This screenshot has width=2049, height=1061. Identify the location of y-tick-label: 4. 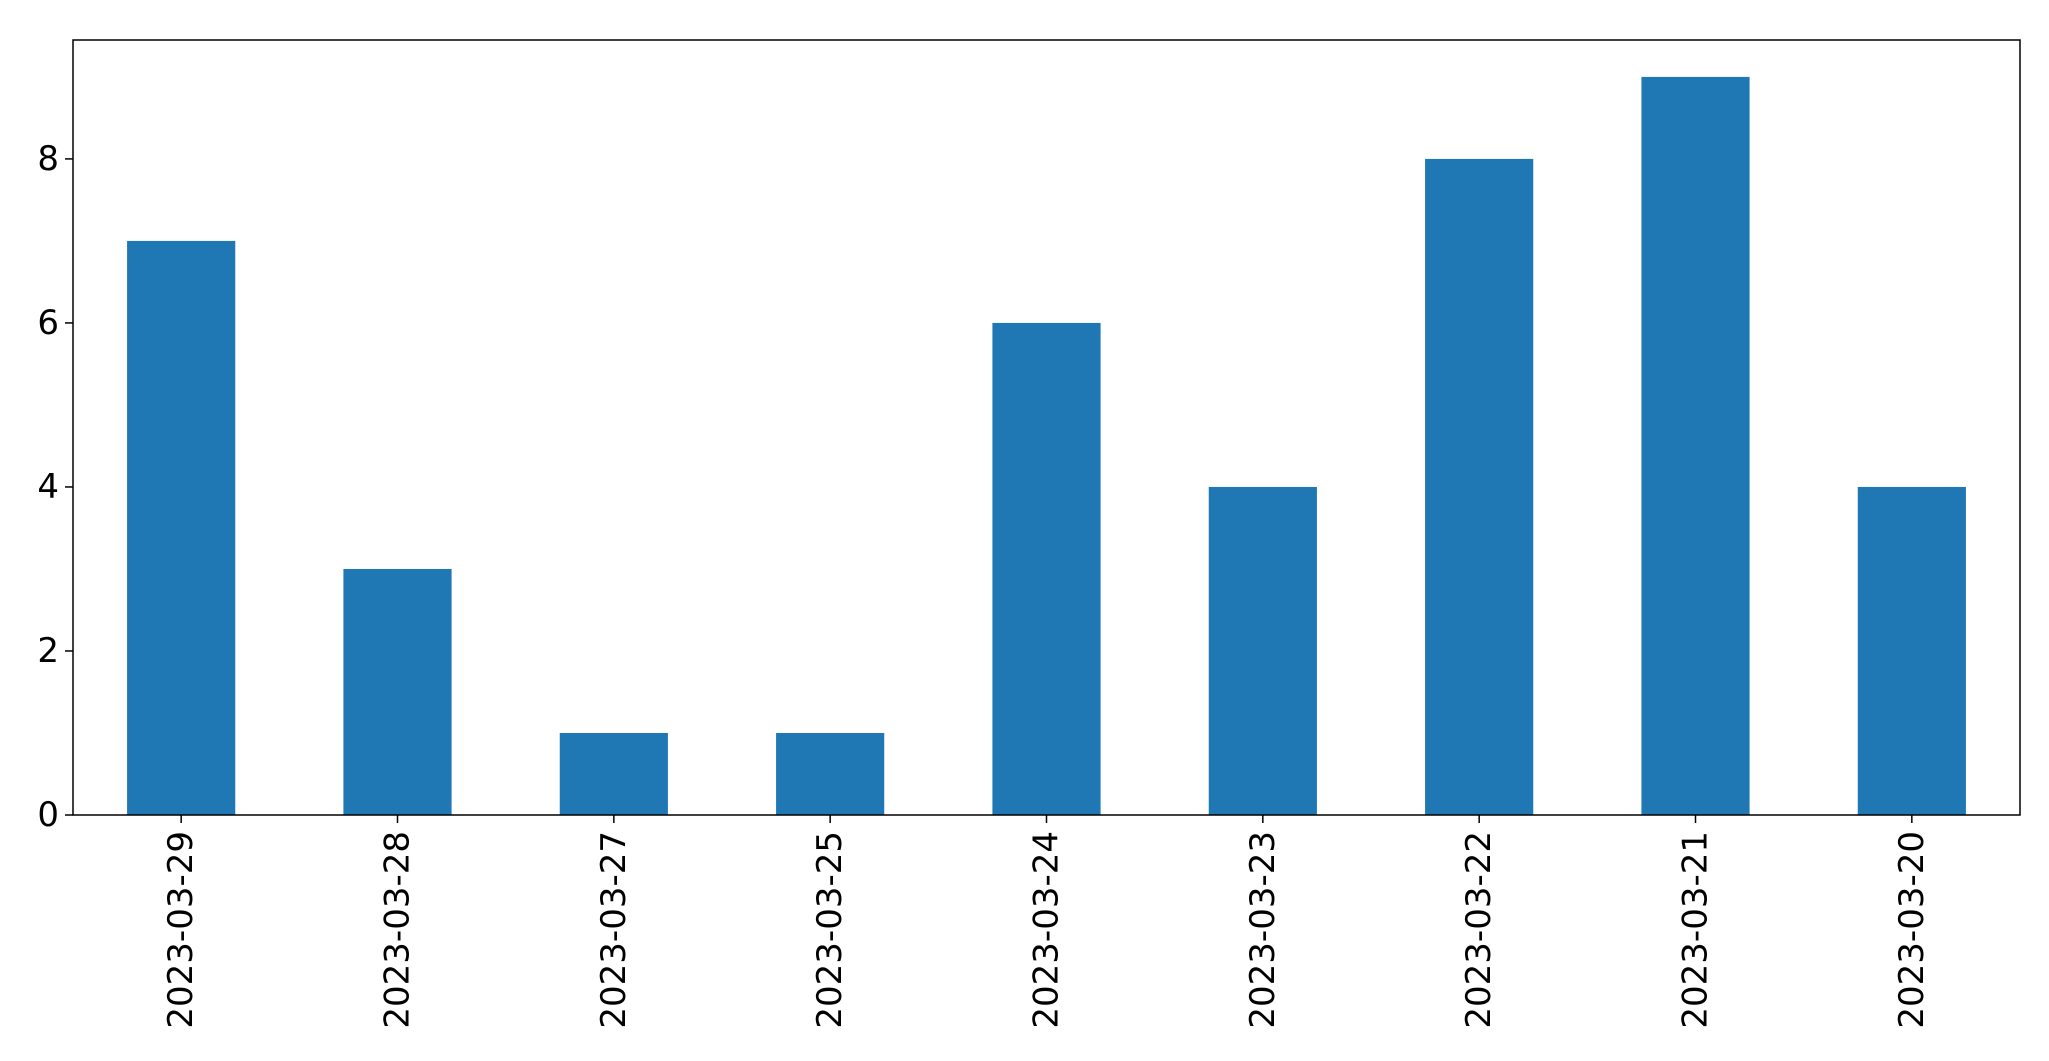
(48, 487).